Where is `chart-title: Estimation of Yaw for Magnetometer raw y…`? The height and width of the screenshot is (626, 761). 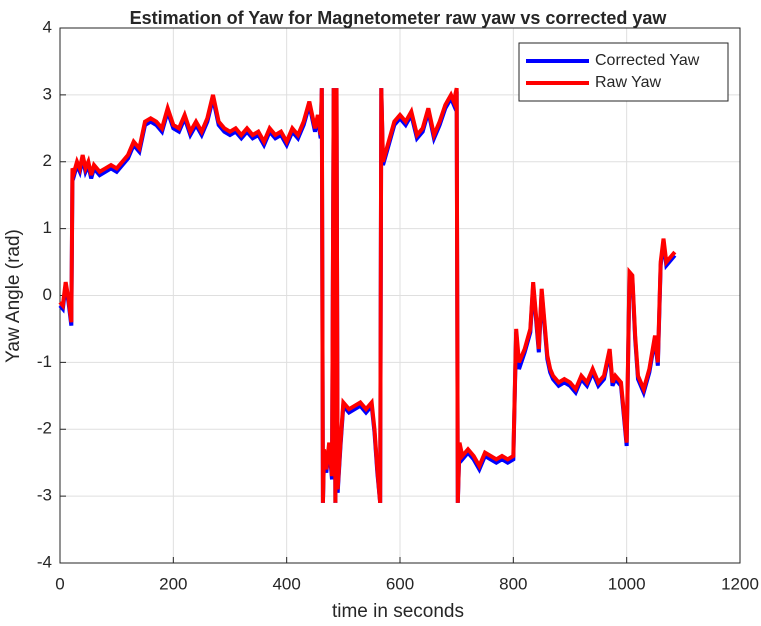
chart-title: Estimation of Yaw for Magnetometer raw y… is located at coordinates (399, 18).